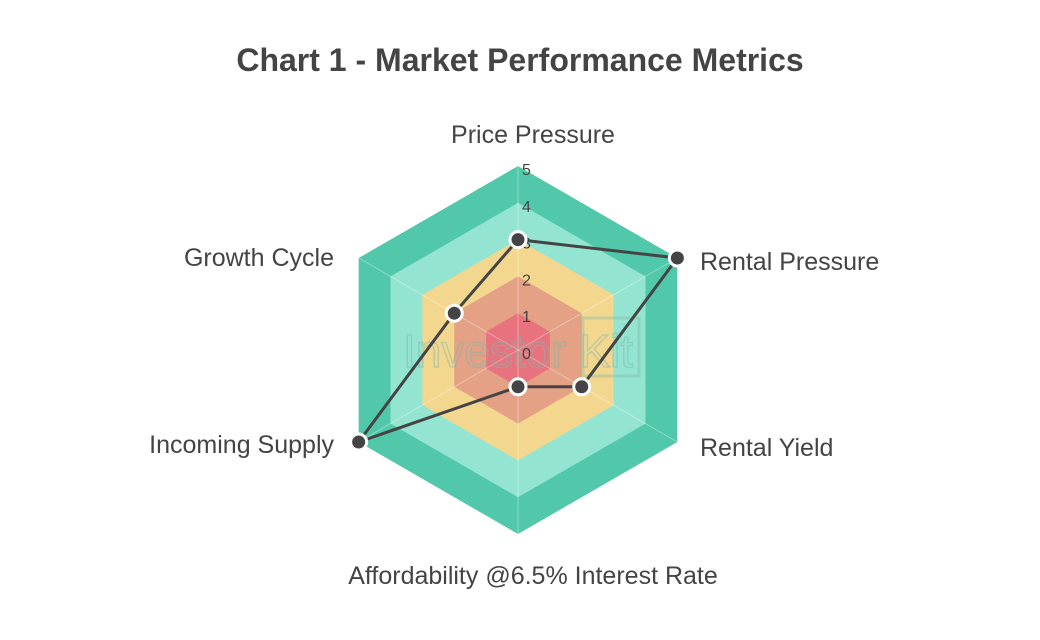 The width and height of the screenshot is (1040, 640). What do you see at coordinates (526, 207) in the screenshot?
I see `tick-label: 4` at bounding box center [526, 207].